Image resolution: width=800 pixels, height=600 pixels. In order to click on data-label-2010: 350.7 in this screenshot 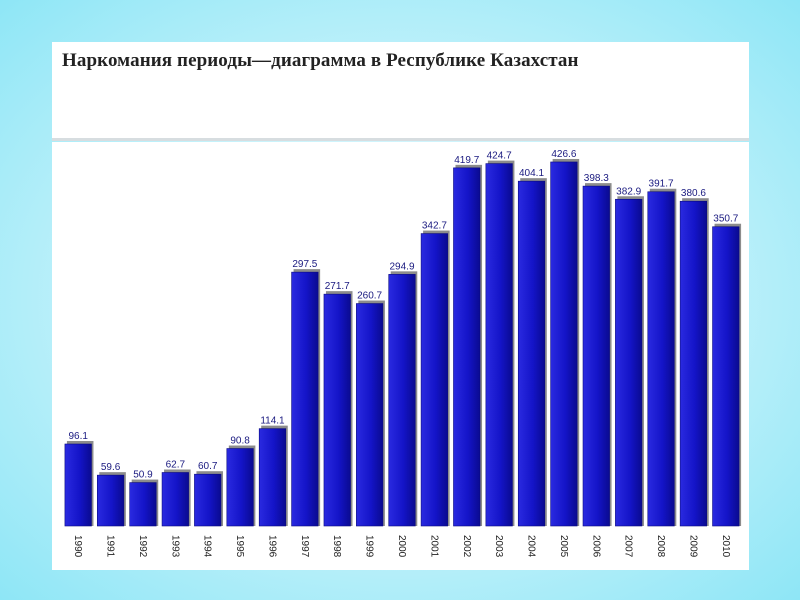, I will do `click(725, 219)`.